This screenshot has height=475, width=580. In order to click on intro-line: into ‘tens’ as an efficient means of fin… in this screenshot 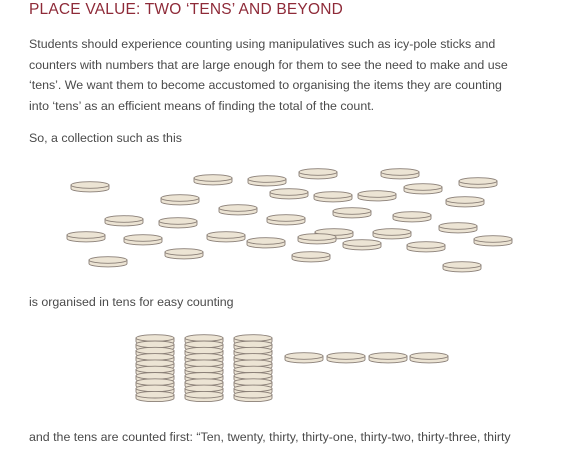, I will do `click(202, 105)`.